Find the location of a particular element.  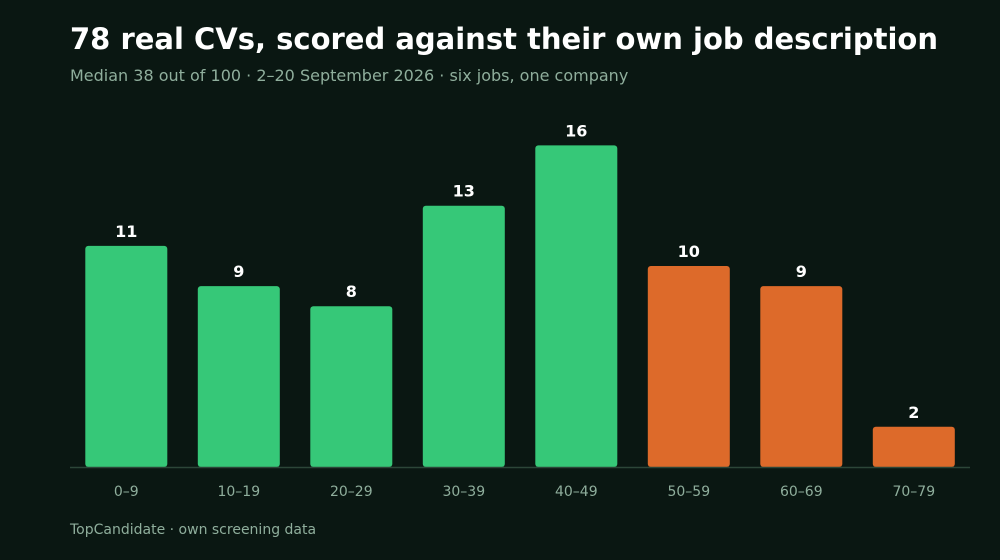

source-note: TopCandidate · own screening data is located at coordinates (193, 530).